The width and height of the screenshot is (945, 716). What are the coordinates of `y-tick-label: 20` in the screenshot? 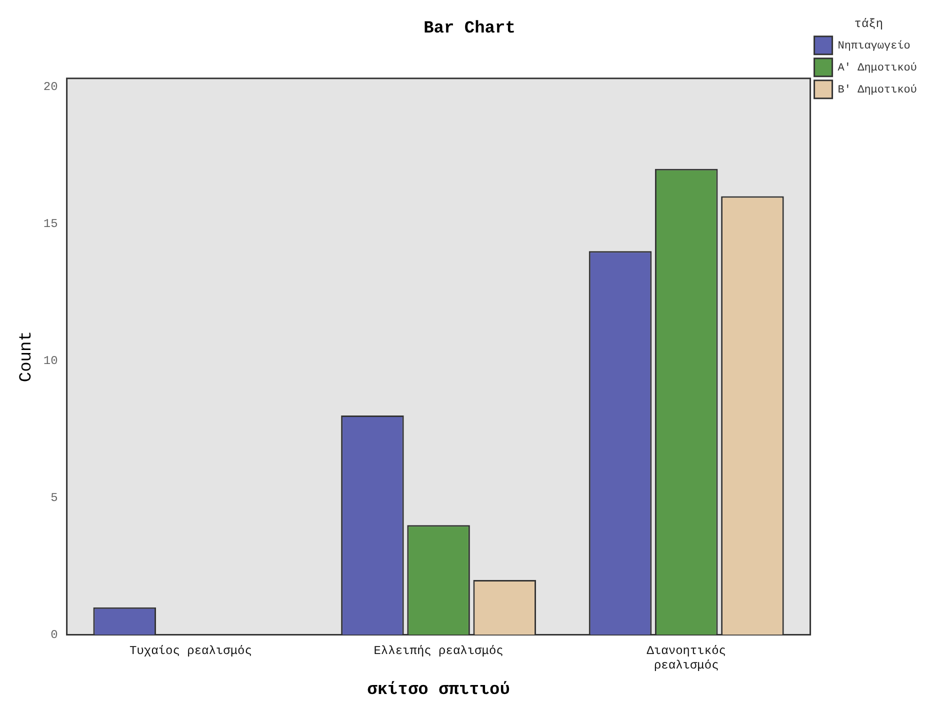 It's located at (50, 87).